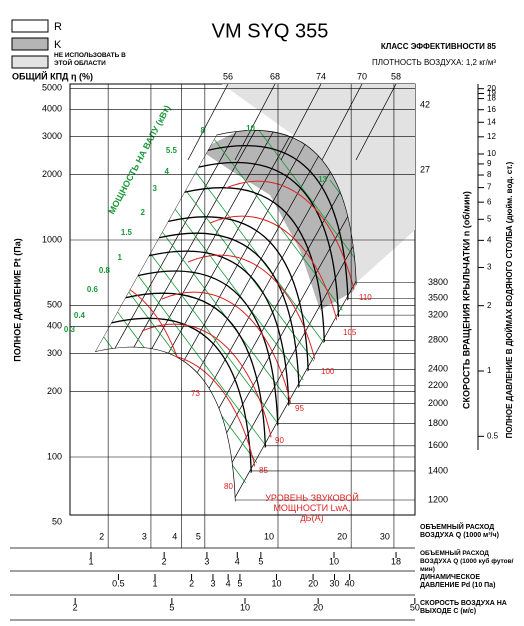  Describe the element at coordinates (328, 371) in the screenshot. I see `sound-value-label: 100` at that location.